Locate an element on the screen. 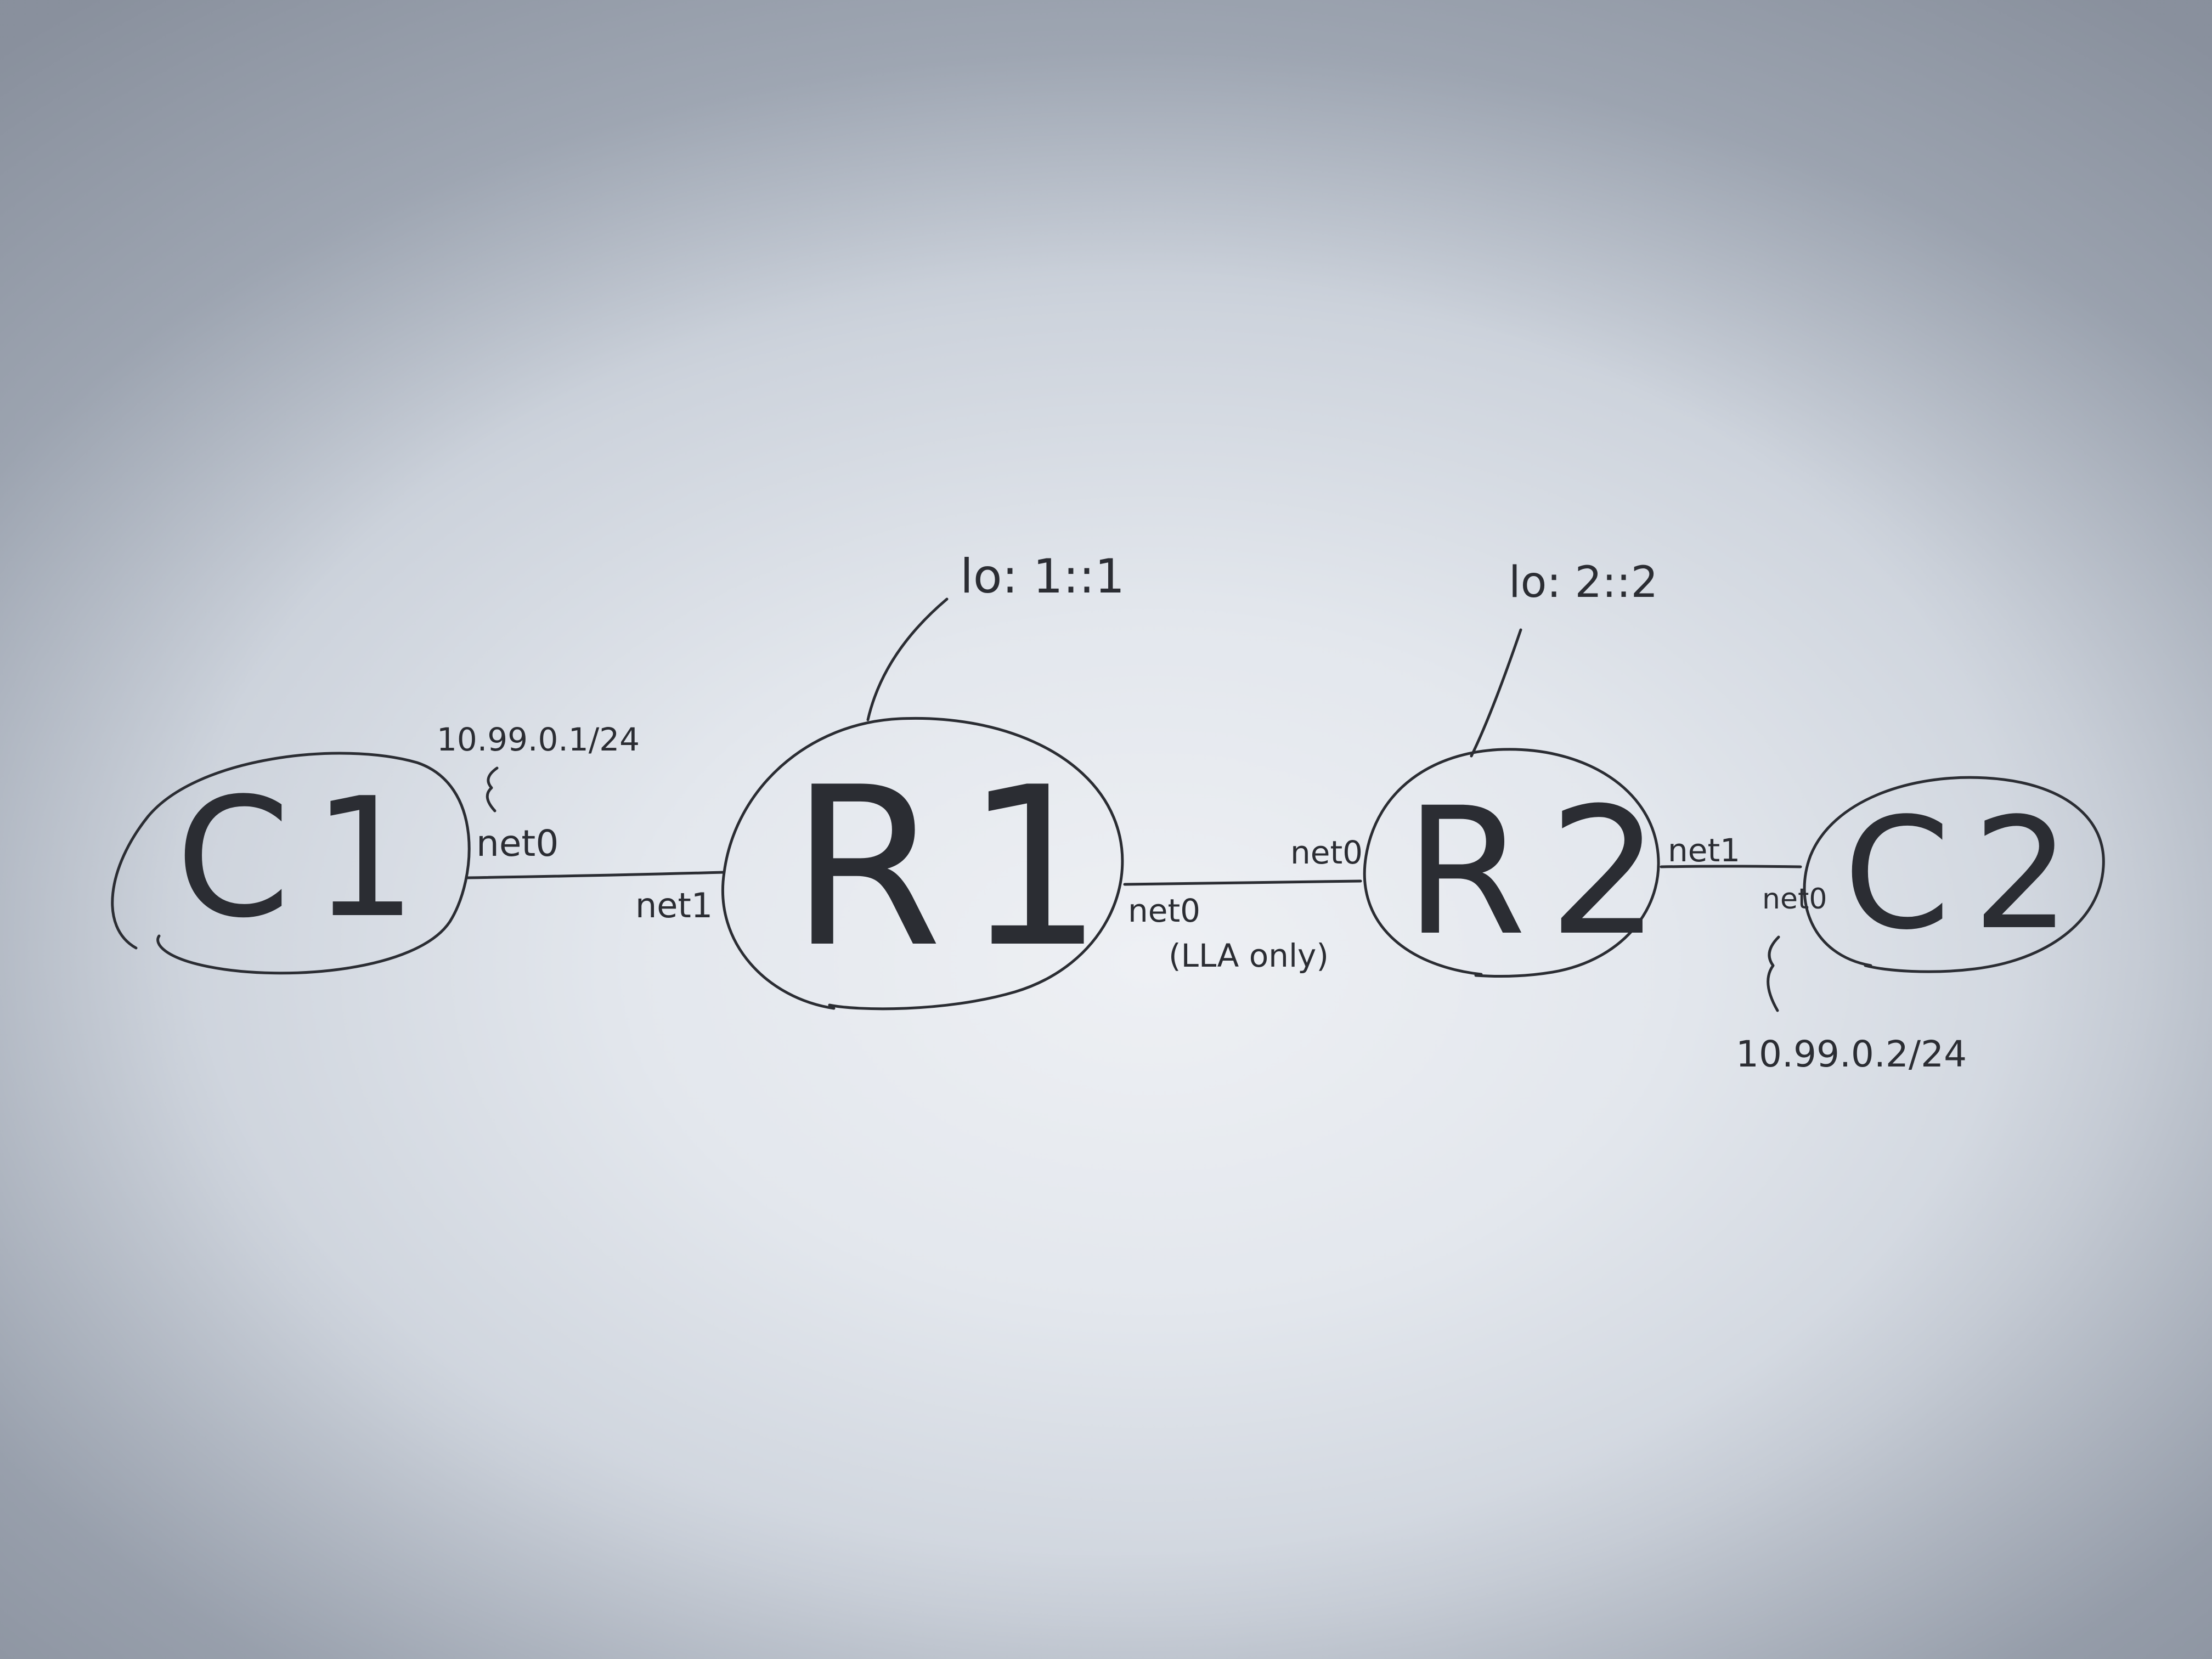  r2-net1-label: net1 is located at coordinates (1704, 850).